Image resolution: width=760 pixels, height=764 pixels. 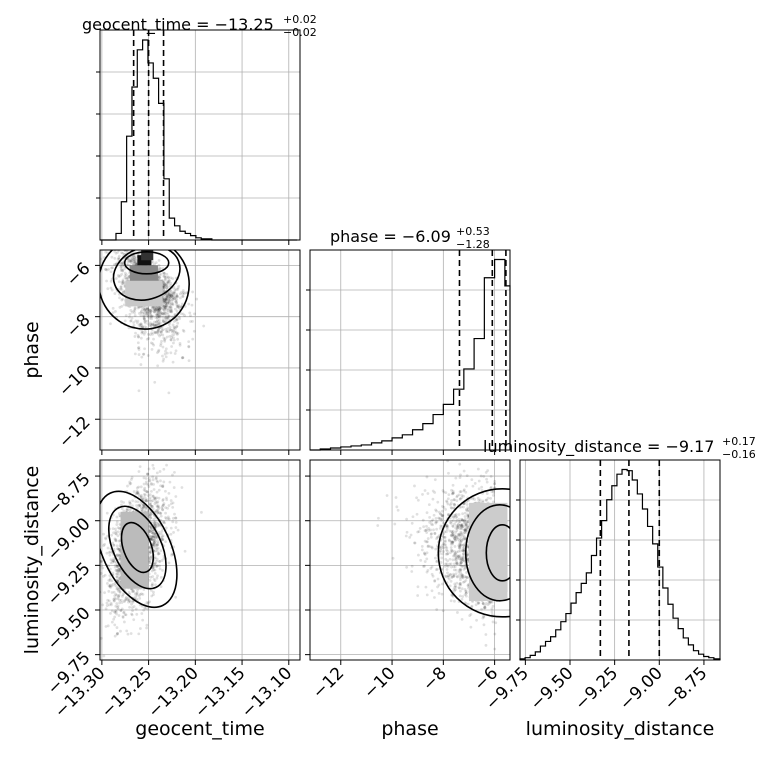 I want to click on hist-phase-quantiles, so click(x=482, y=350).